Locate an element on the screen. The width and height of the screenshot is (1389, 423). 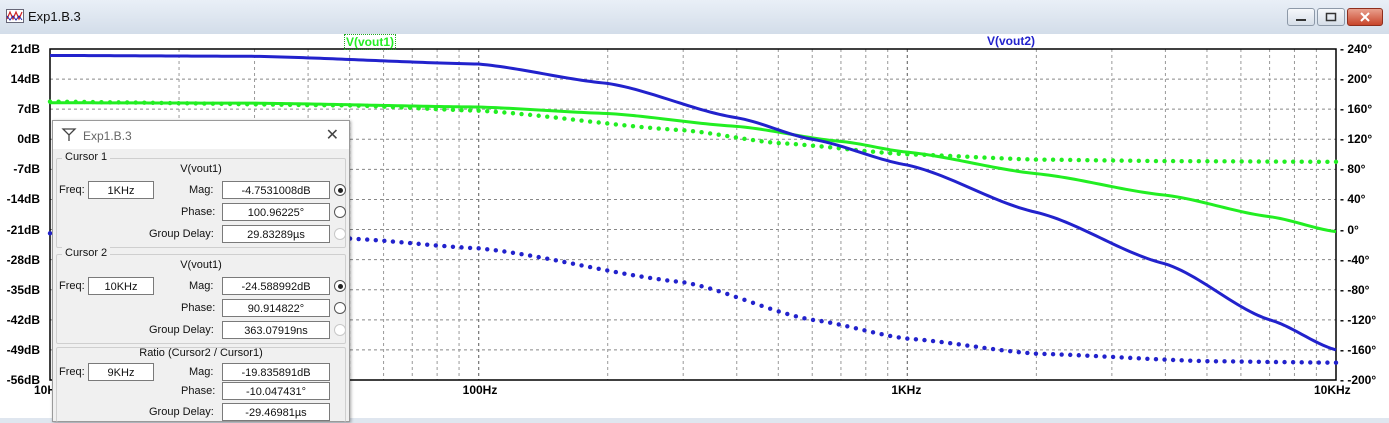
x-axis-tick-label: 100Hz is located at coordinates (480, 390).